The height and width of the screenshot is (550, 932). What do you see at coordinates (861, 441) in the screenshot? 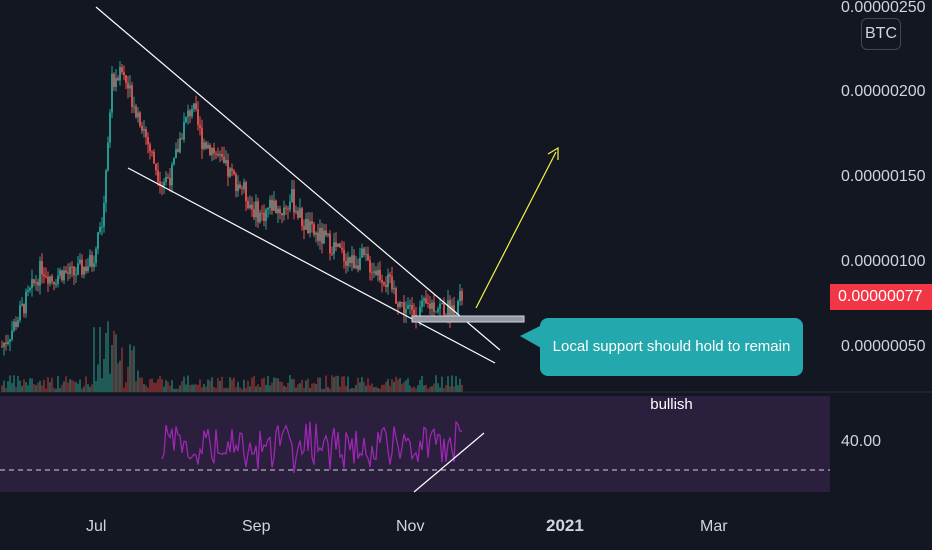
I see `rsi-level-label: 40.00` at bounding box center [861, 441].